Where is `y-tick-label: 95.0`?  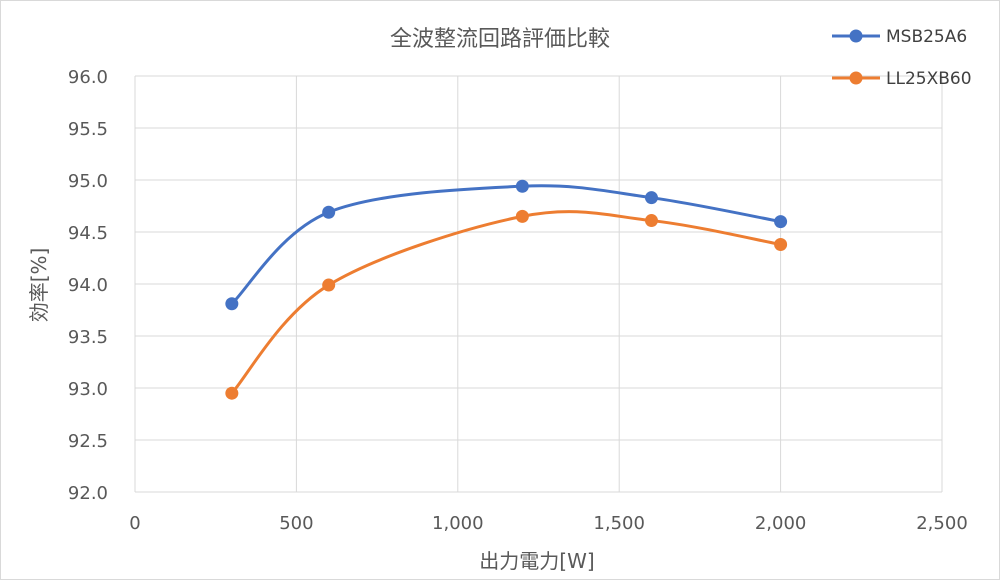
y-tick-label: 95.0 is located at coordinates (88, 181).